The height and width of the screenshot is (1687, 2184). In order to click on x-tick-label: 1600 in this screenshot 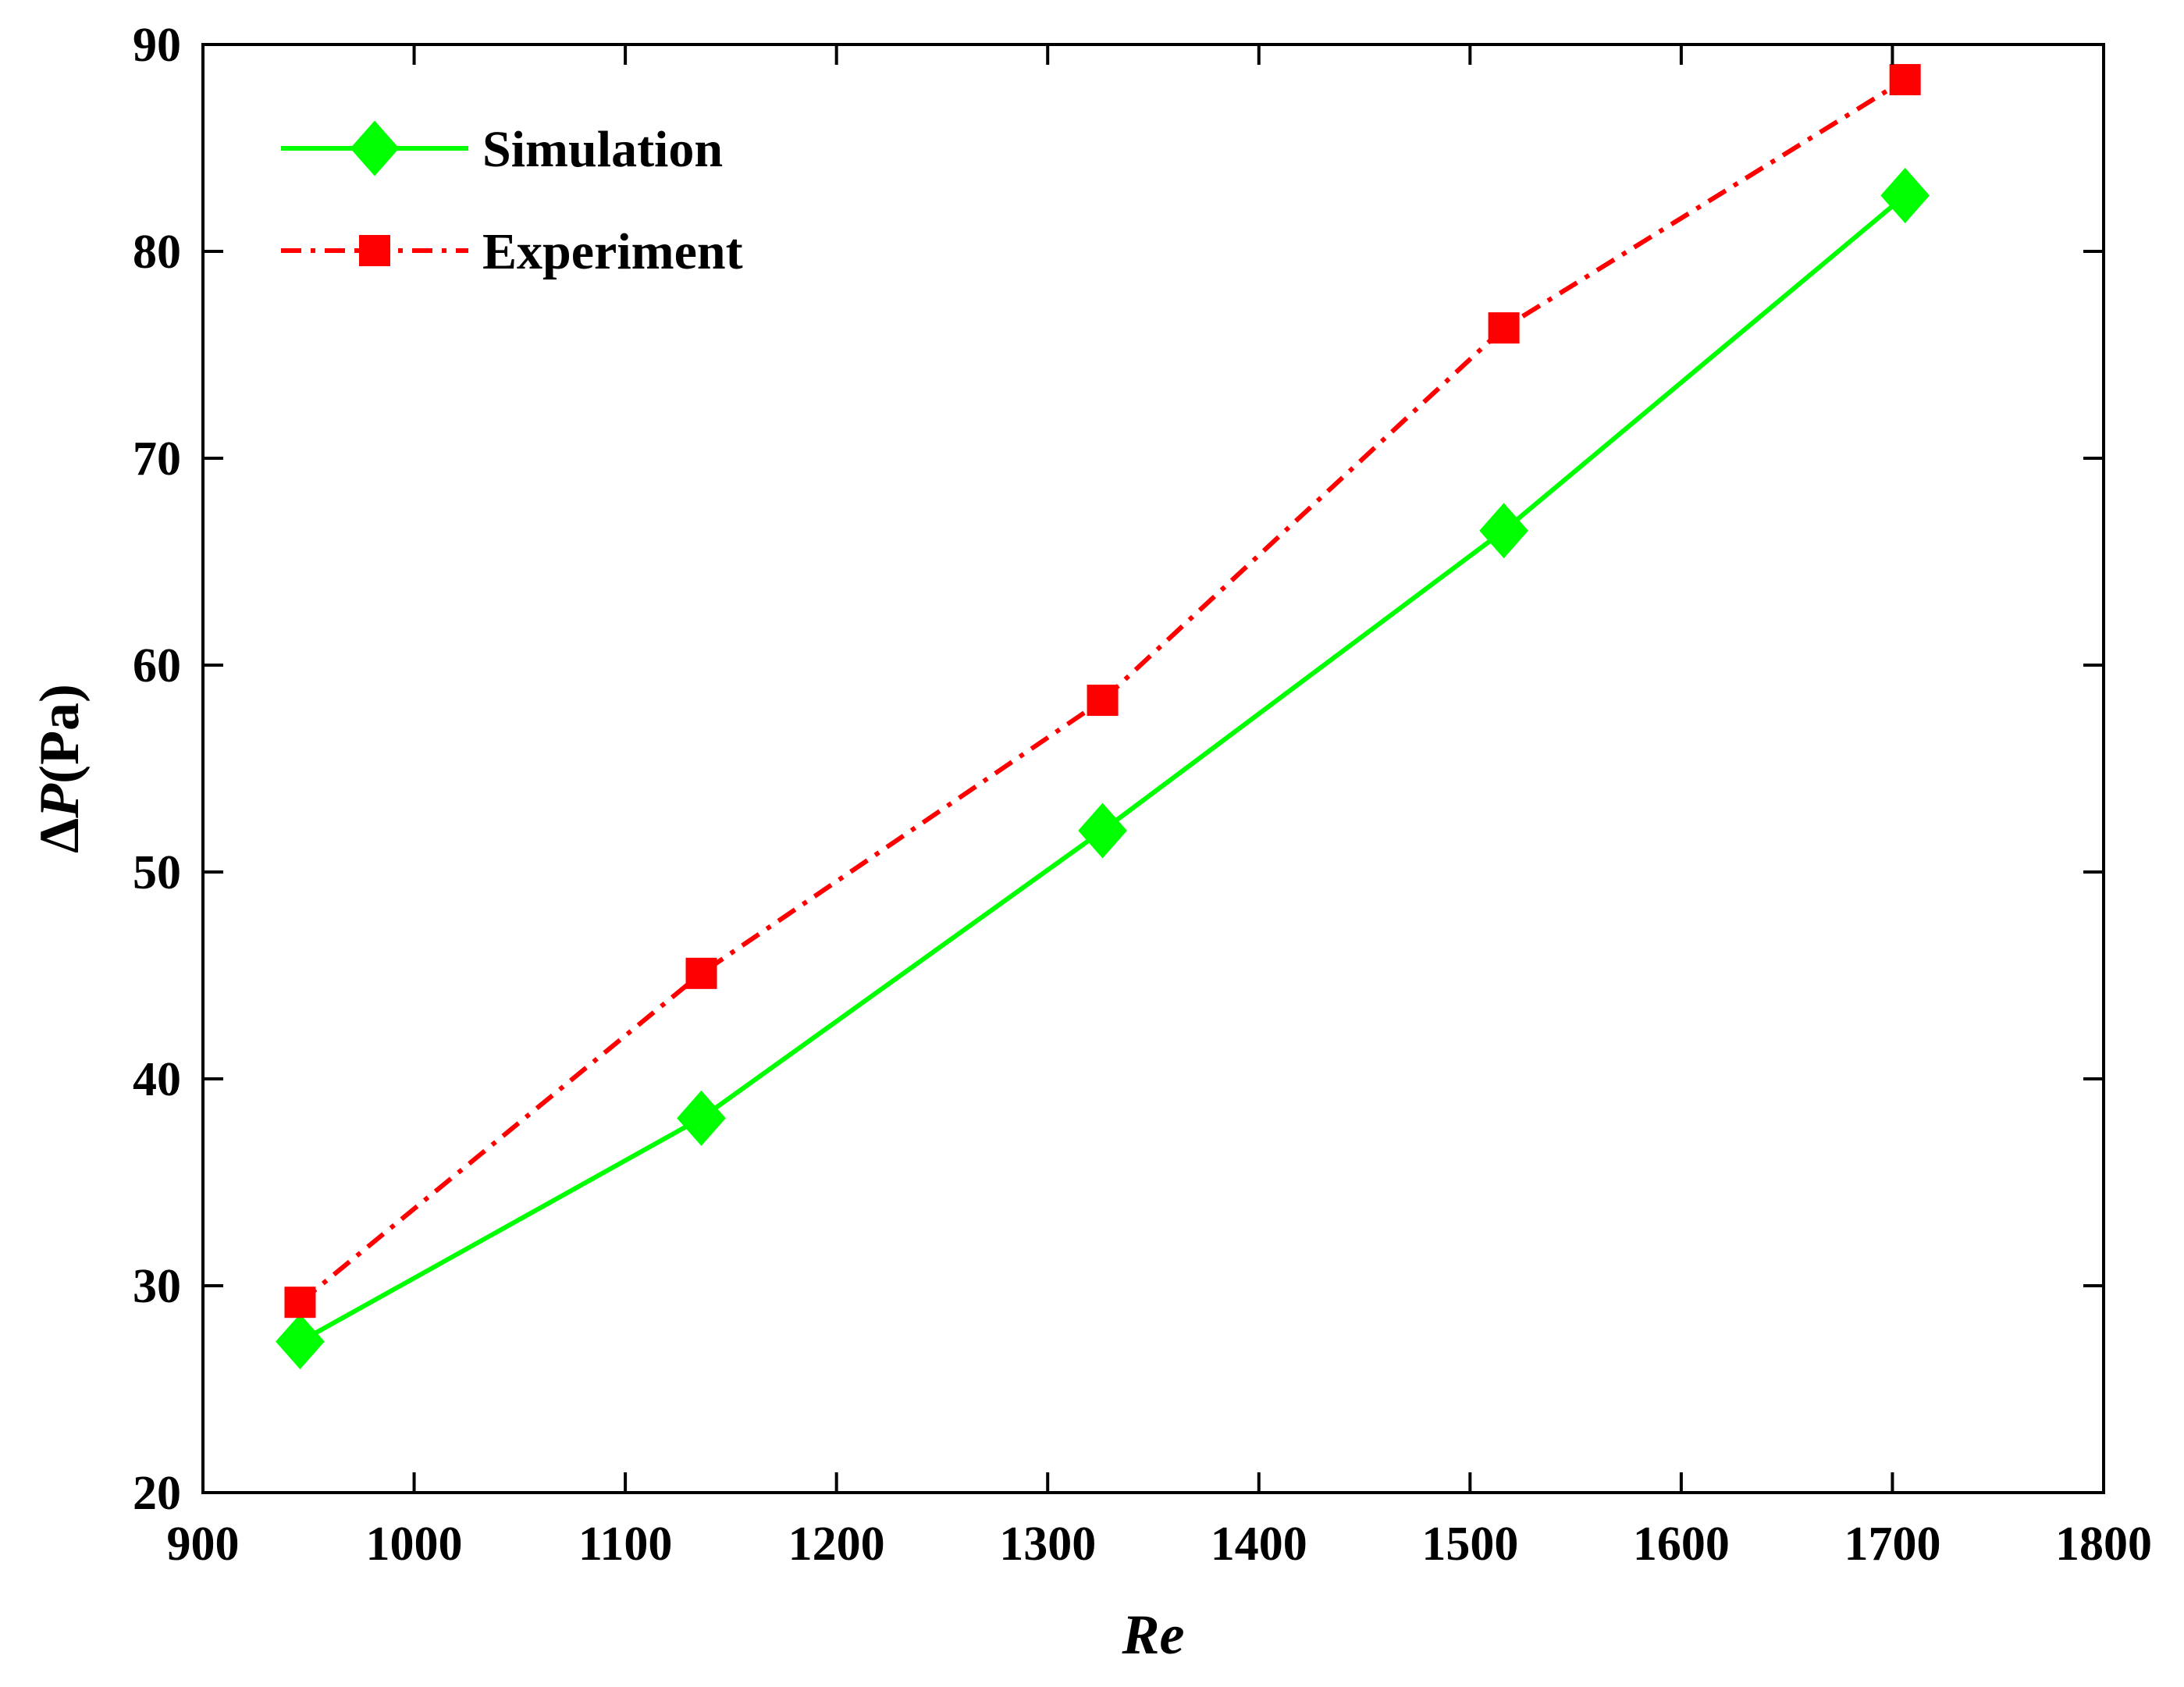, I will do `click(1681, 1544)`.